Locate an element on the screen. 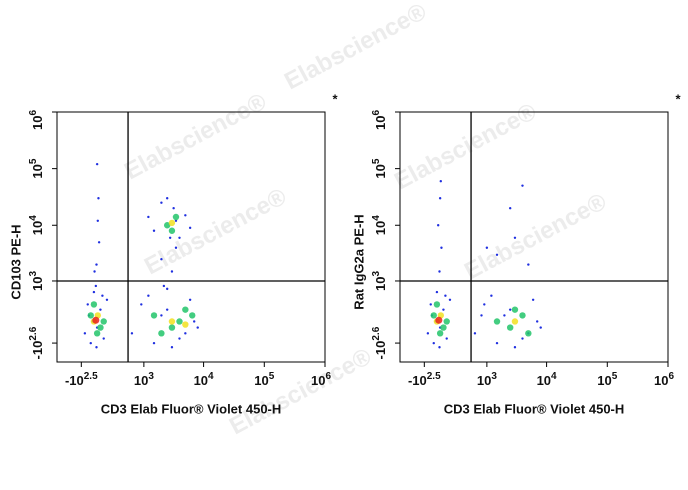  tick-label: -102.6 is located at coordinates (37, 342).